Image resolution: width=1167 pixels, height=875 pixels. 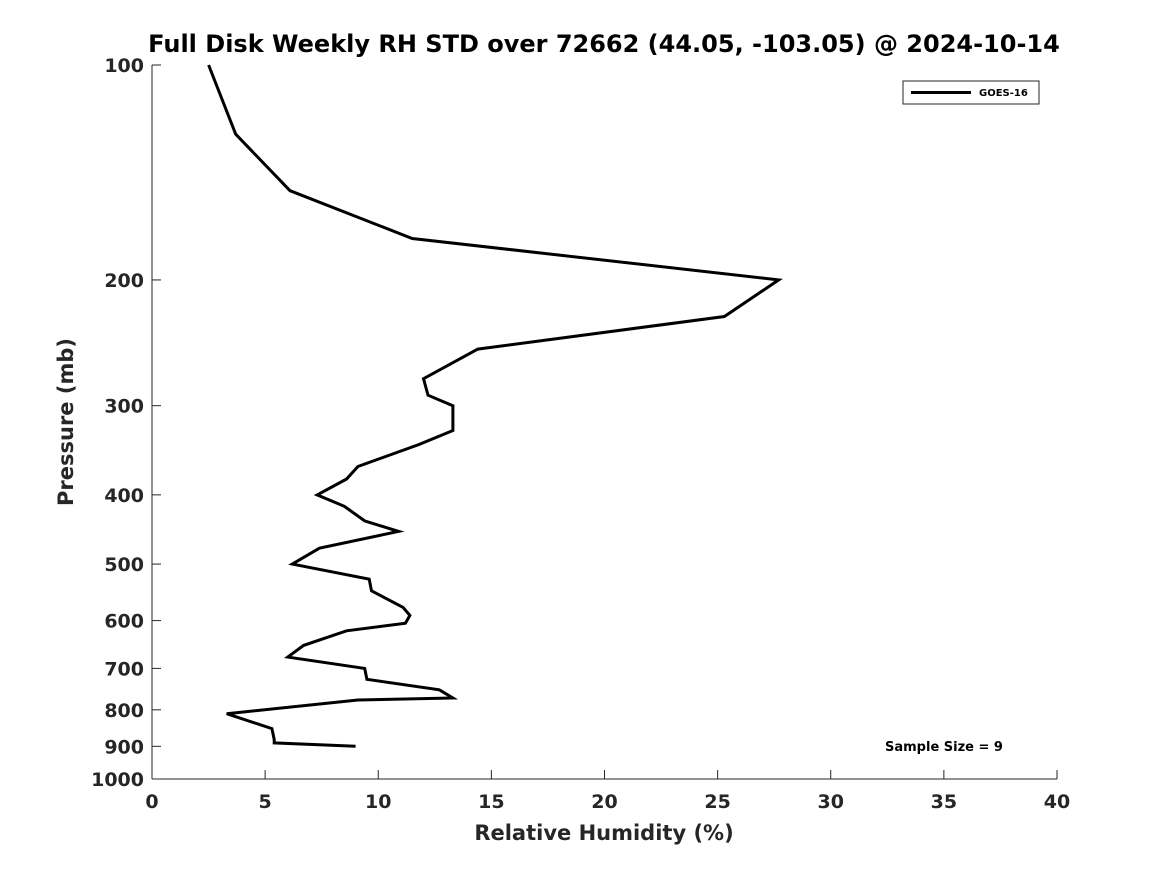 What do you see at coordinates (944, 802) in the screenshot?
I see `x-tick-label: 35` at bounding box center [944, 802].